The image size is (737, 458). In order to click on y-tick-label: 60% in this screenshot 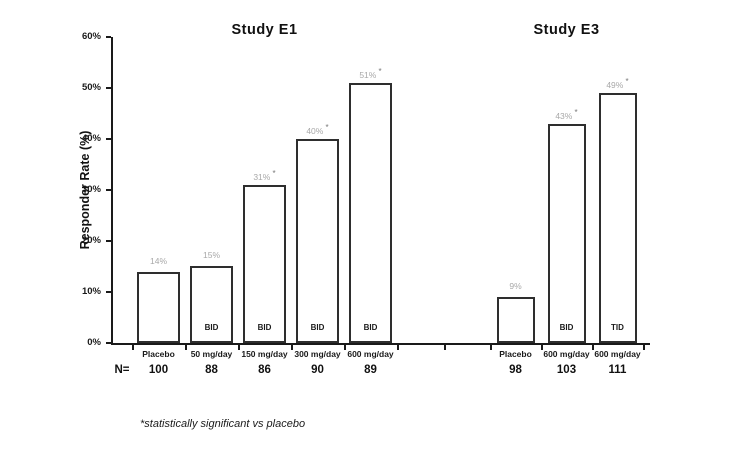, I will do `click(91, 36)`.